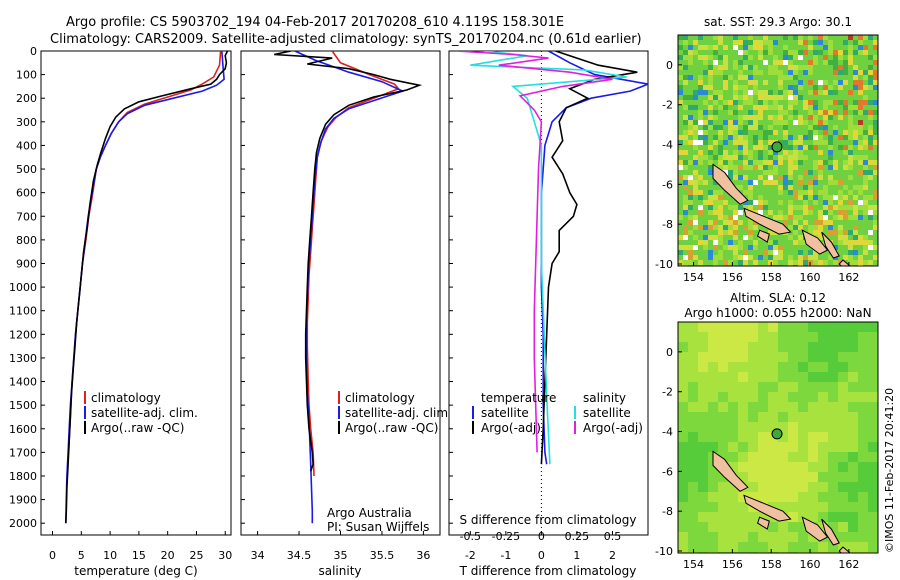  I want to click on s-tick-label: 0, so click(541, 536).